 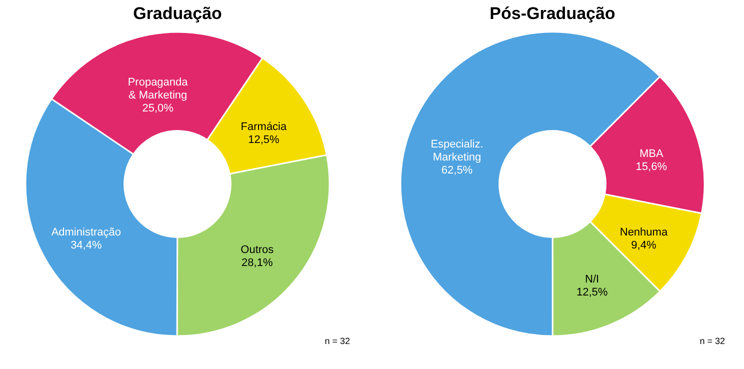 I want to click on data-label: 34,4%, so click(x=86, y=245).